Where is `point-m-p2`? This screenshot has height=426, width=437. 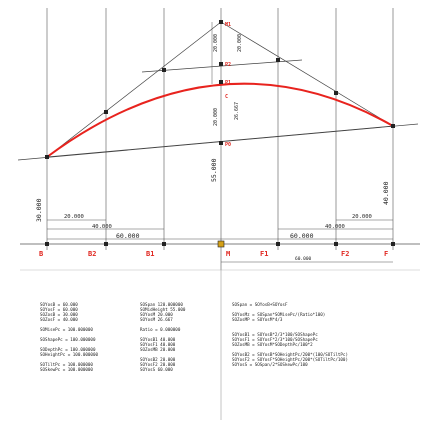 point-m-p2 is located at coordinates (221, 64).